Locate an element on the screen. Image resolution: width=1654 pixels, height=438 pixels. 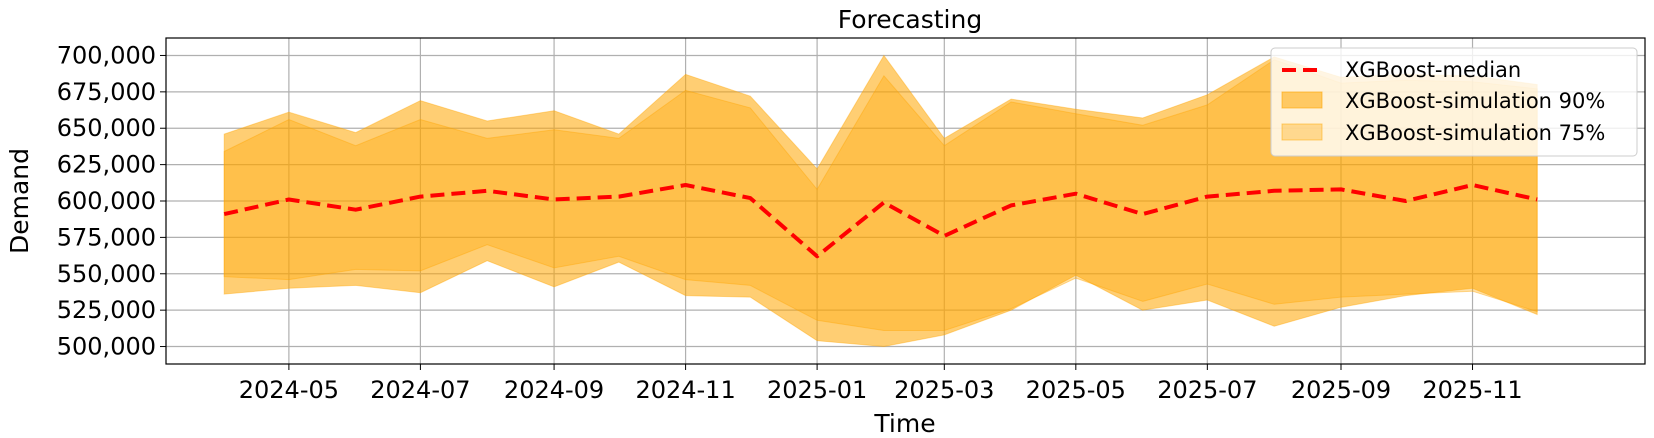
chart-title: Forecasting is located at coordinates (910, 19).